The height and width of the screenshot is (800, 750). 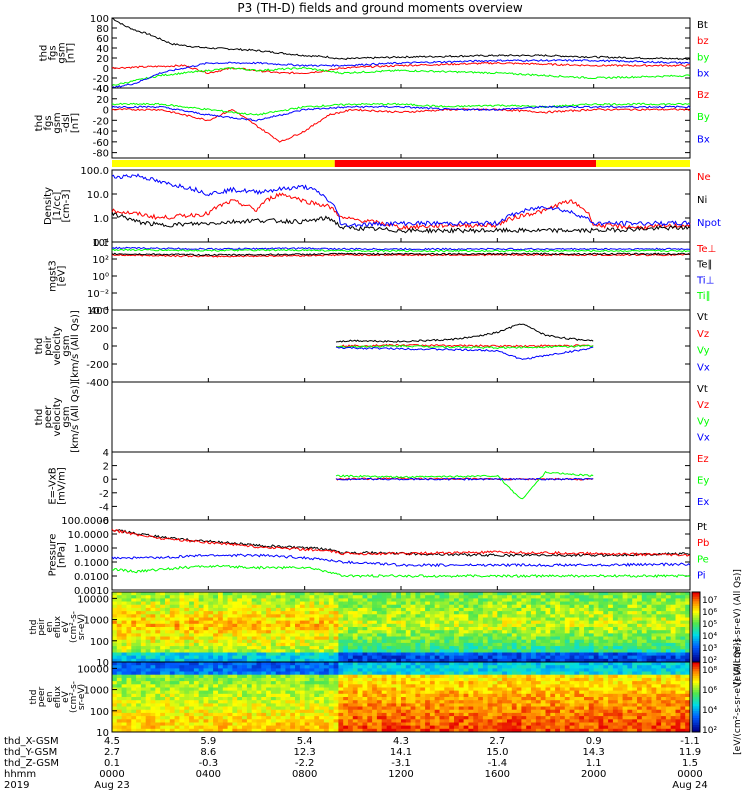 I want to click on y-tick-label: 100, so click(x=99, y=19).